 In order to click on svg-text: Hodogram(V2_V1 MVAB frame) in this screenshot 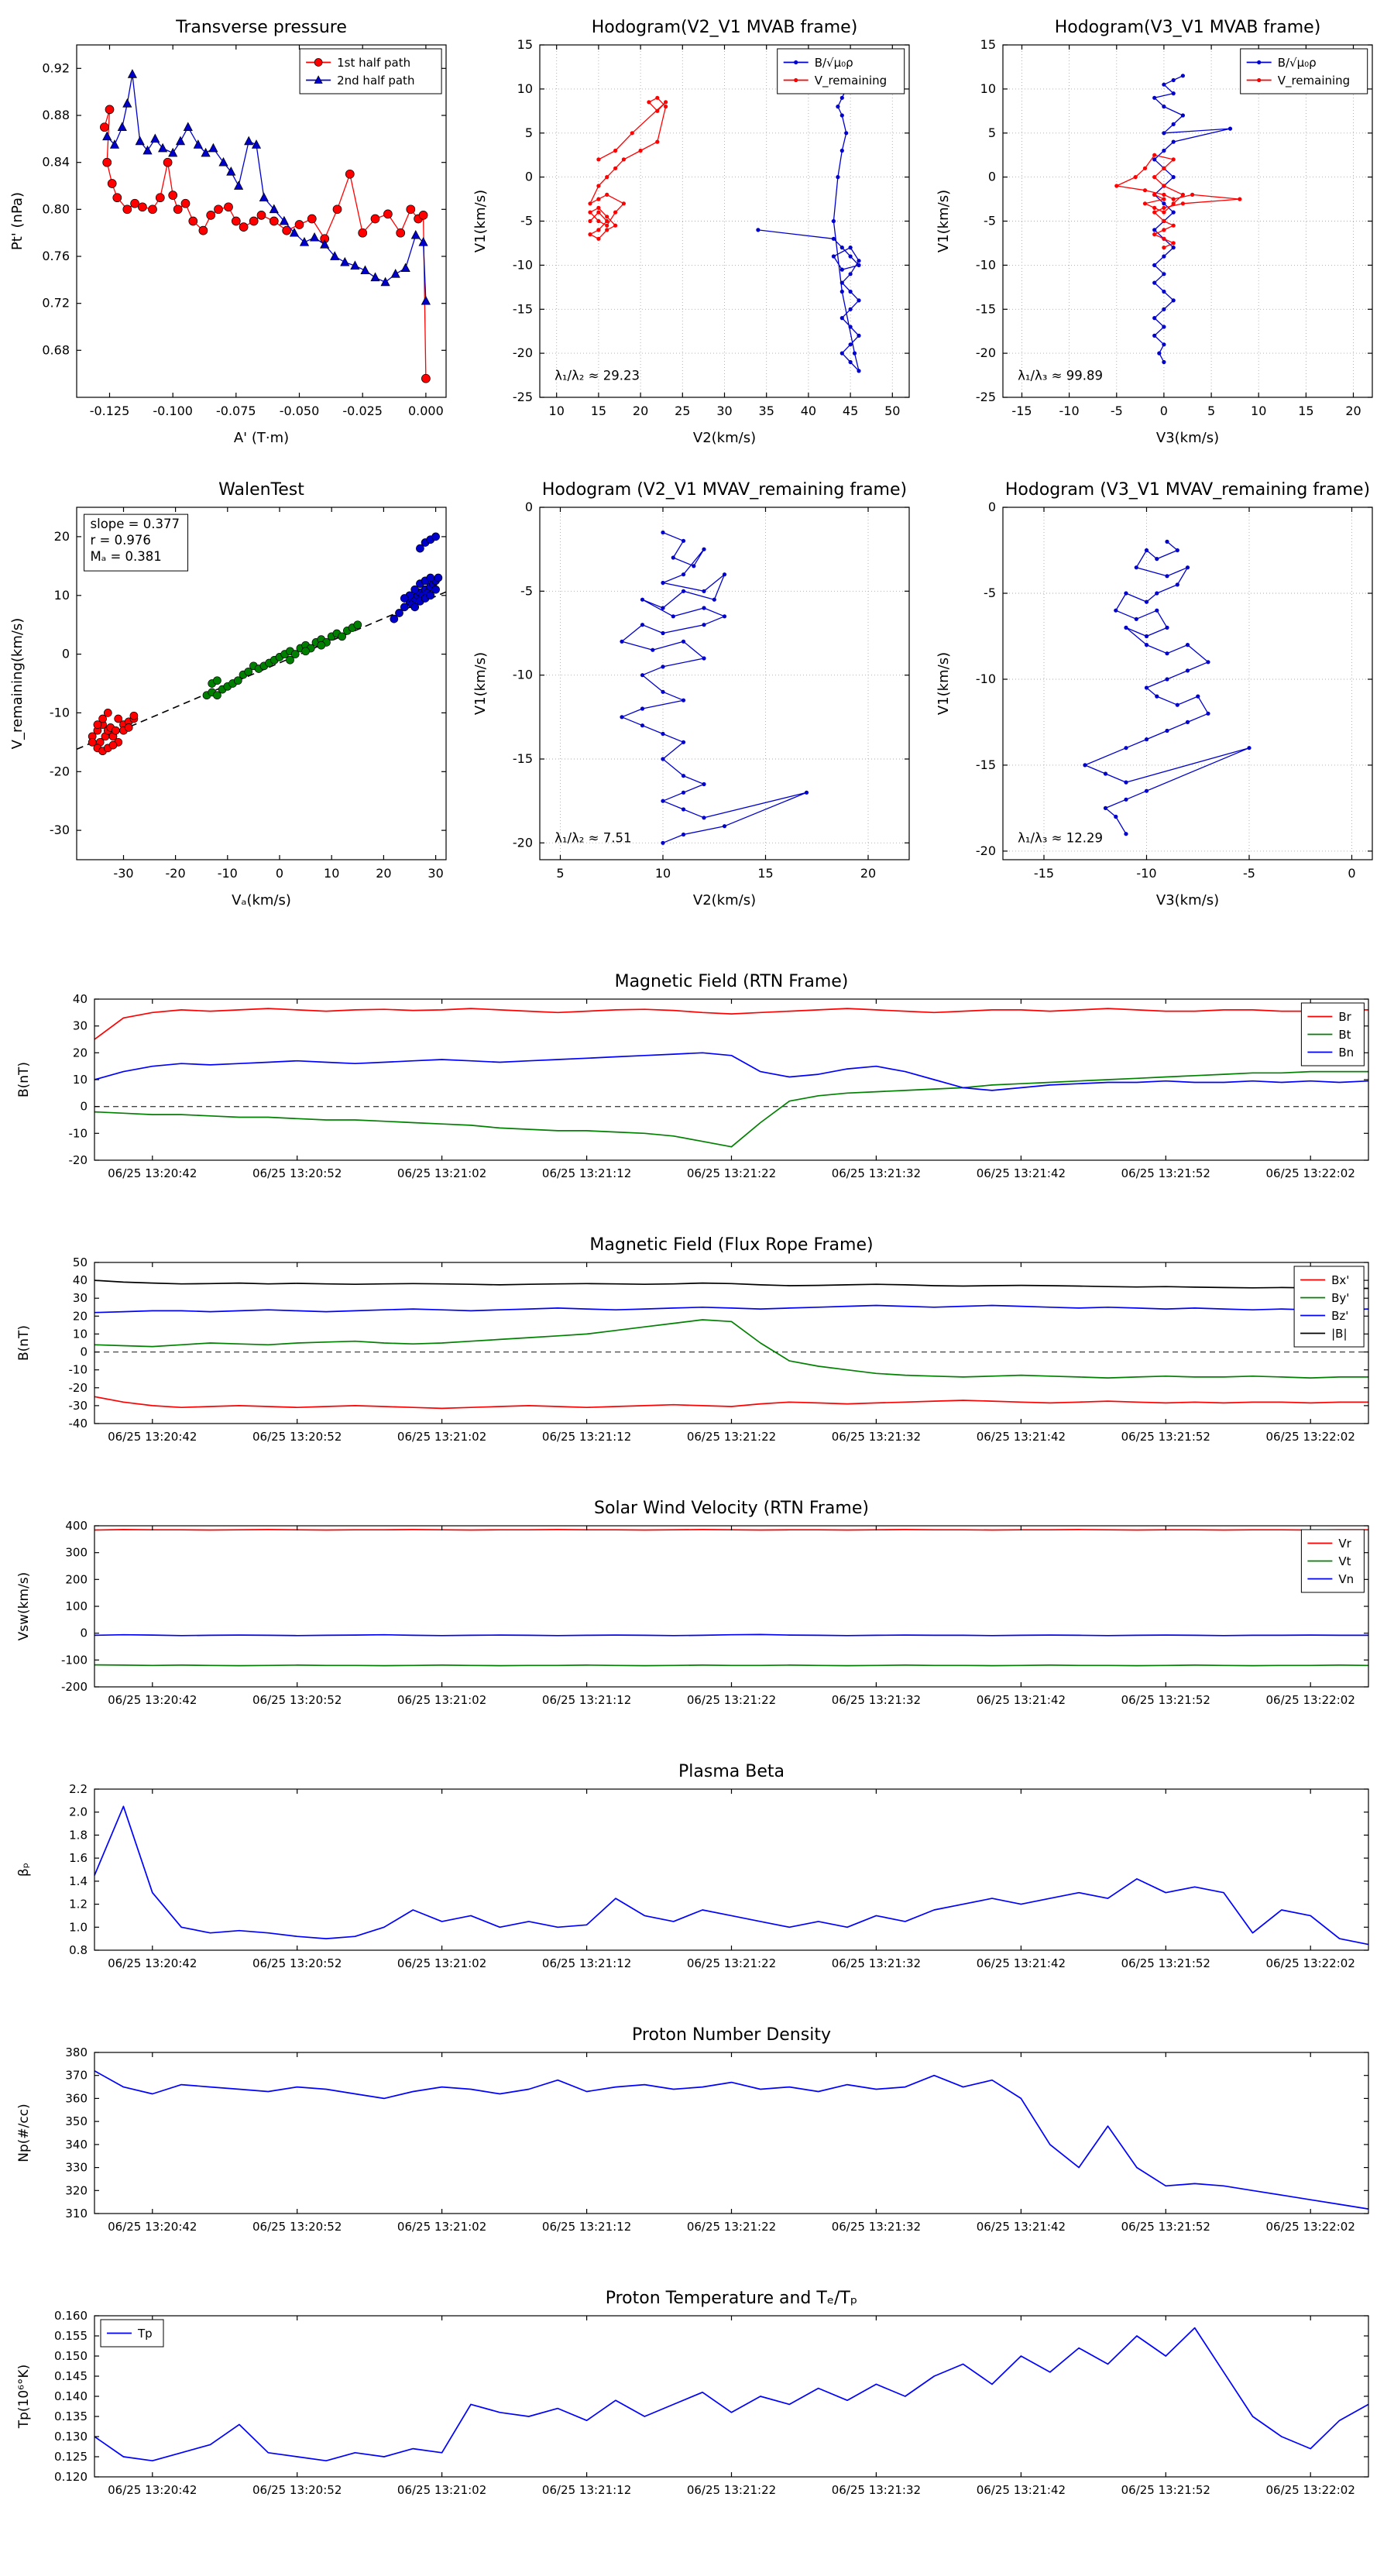, I will do `click(725, 27)`.